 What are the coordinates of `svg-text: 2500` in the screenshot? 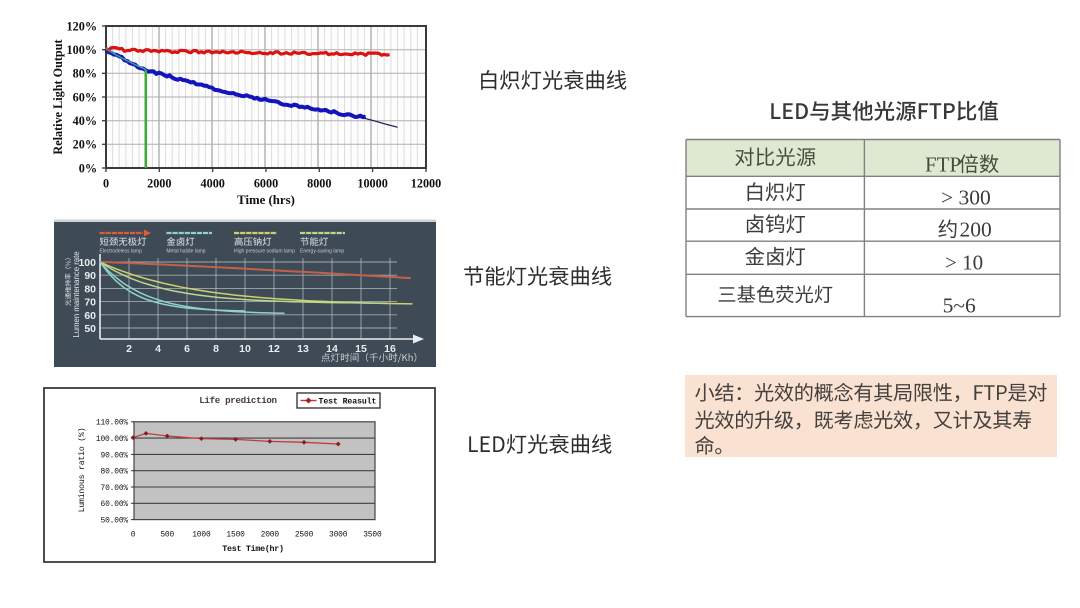 It's located at (304, 535).